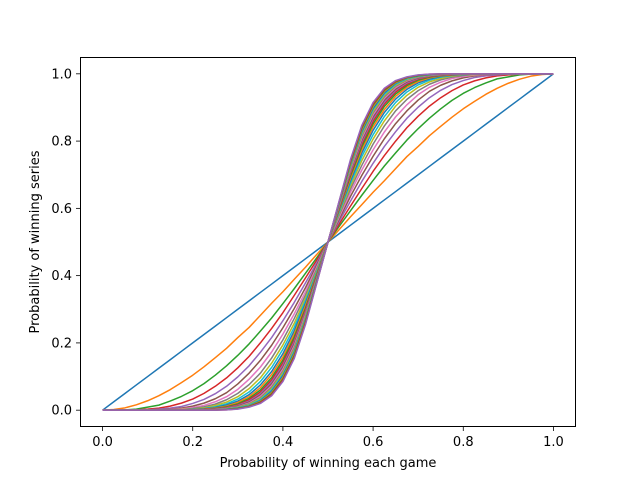 This screenshot has width=640, height=480. I want to click on x-axis: 0.0 0.2 0.4 0.6 0.8 1.0, so click(328, 438).